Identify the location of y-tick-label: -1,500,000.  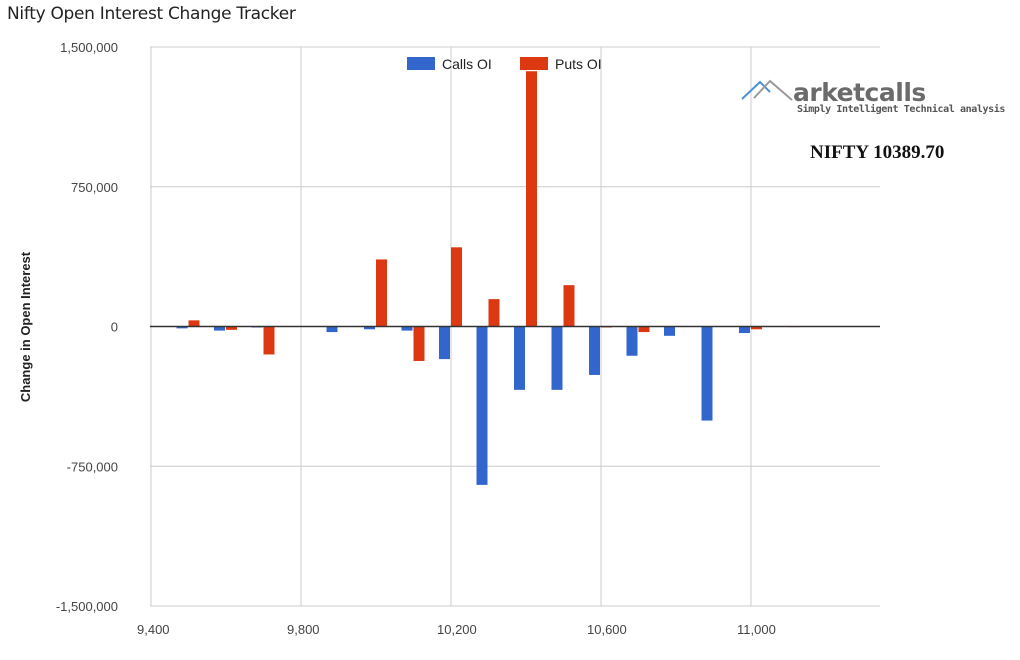
(87, 606).